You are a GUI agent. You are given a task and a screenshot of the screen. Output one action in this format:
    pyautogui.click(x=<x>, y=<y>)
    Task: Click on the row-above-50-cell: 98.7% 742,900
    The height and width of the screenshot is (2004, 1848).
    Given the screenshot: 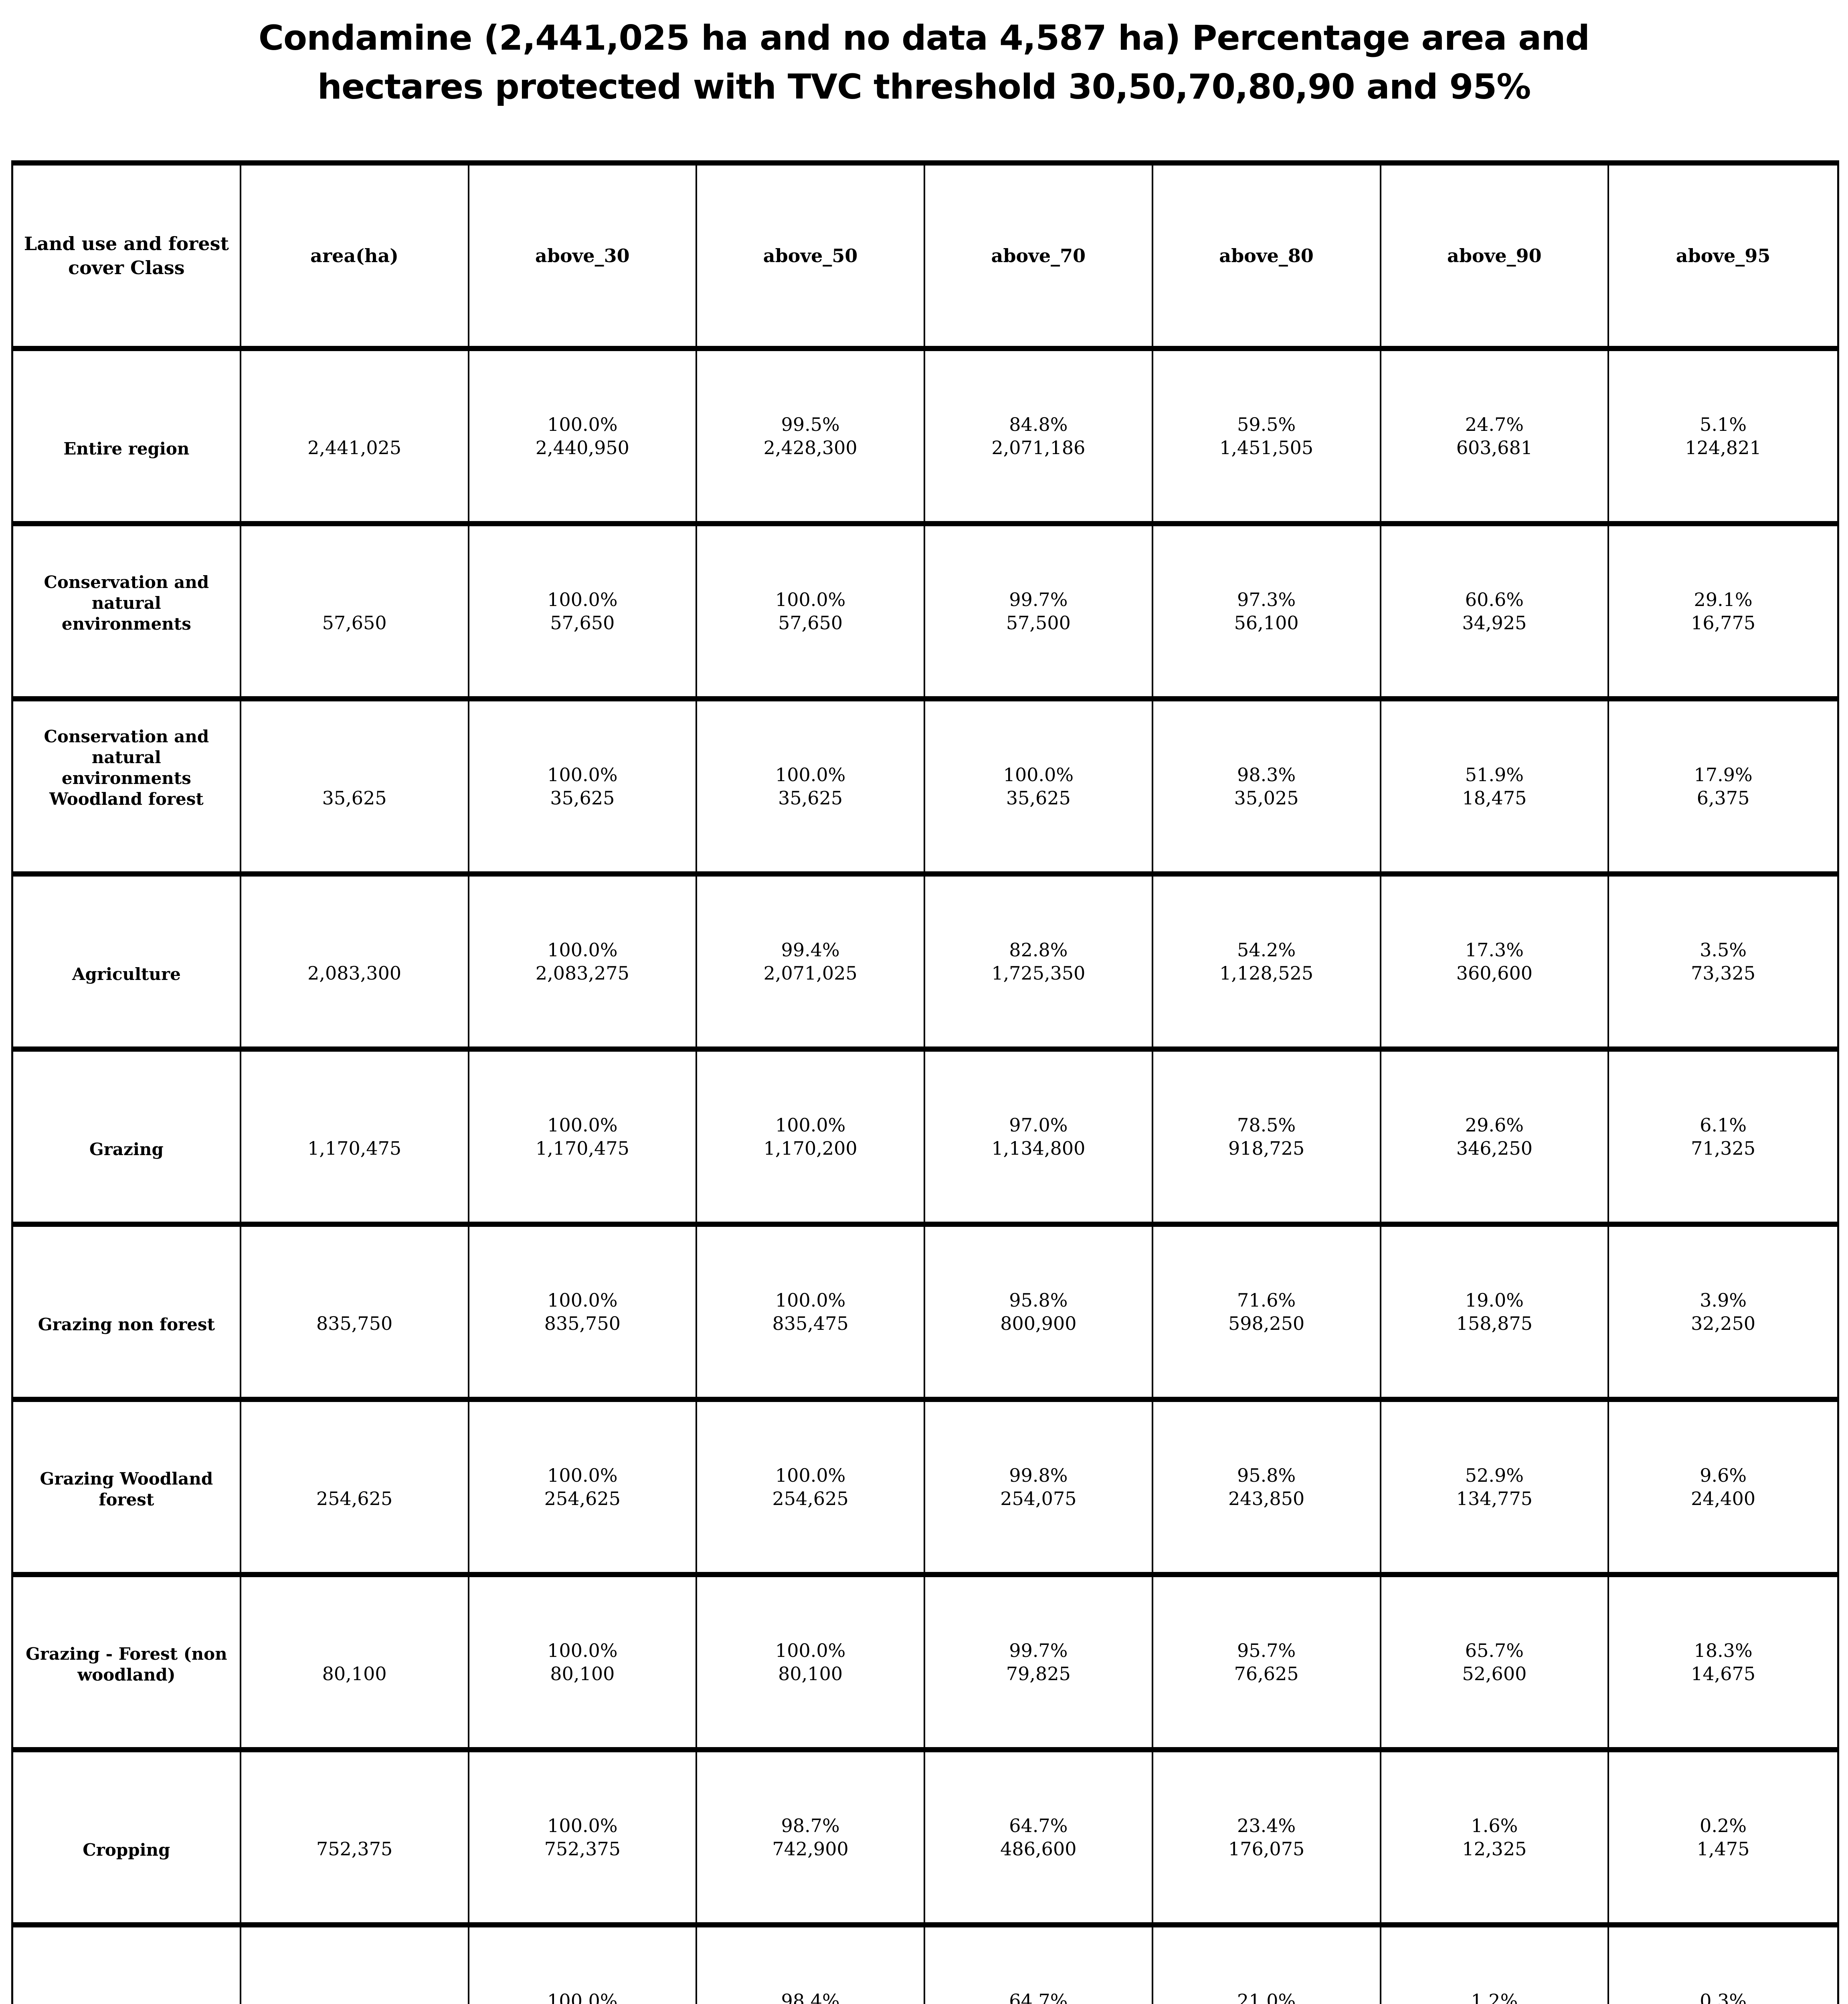 What is the action you would take?
    pyautogui.click(x=811, y=1837)
    